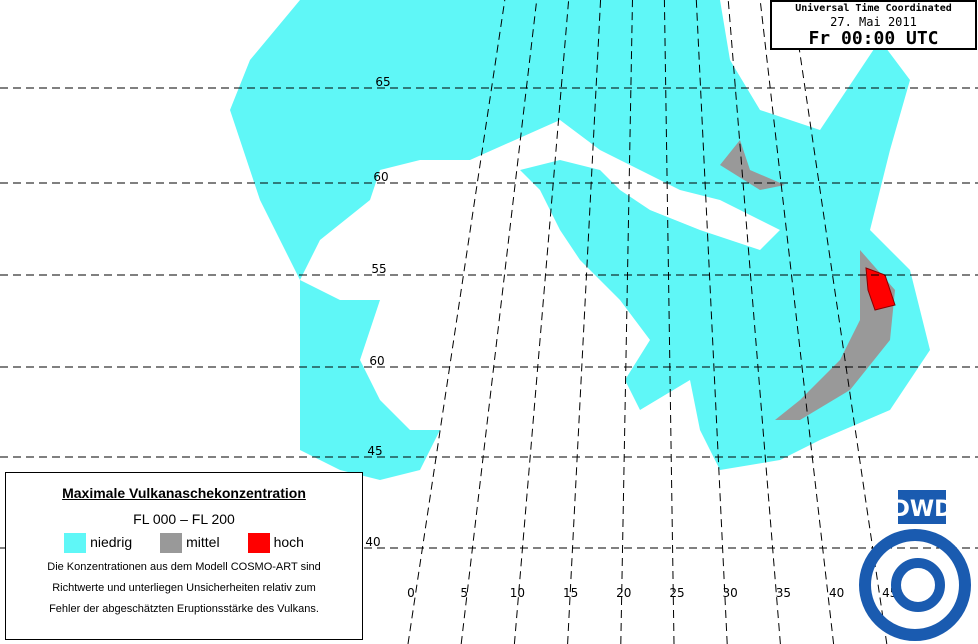 This screenshot has height=644, width=978. Describe the element at coordinates (676, 593) in the screenshot. I see `lon-label: 25` at that location.